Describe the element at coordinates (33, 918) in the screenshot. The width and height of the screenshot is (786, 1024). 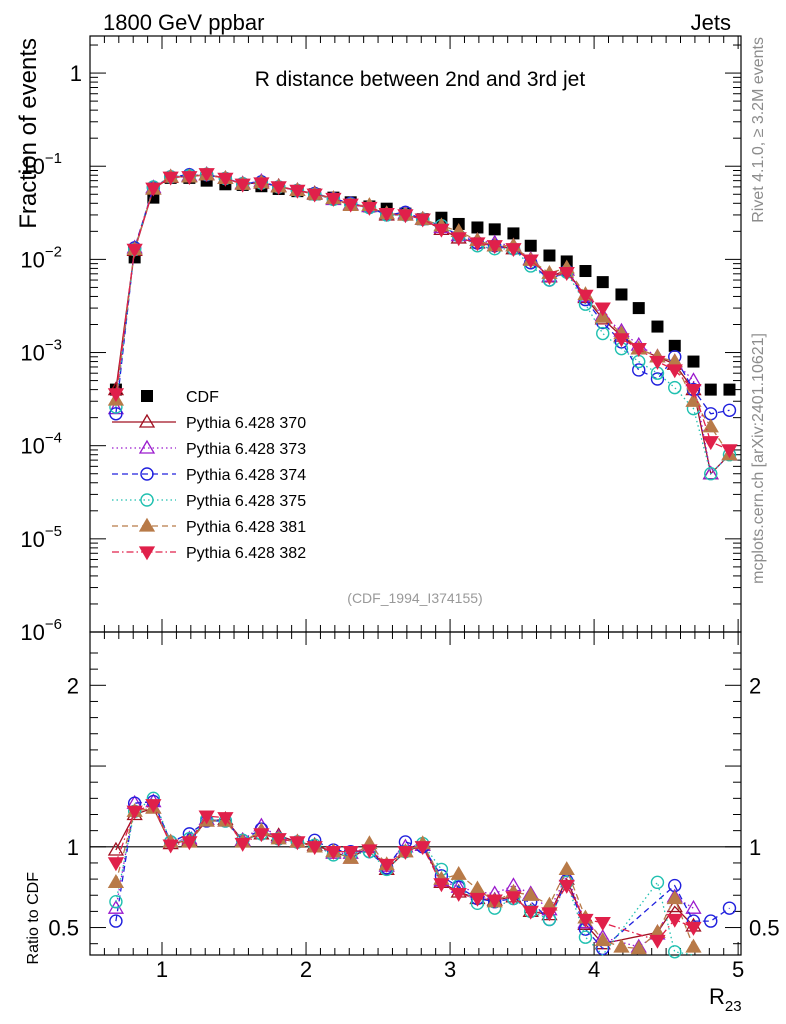
I see `ratio-y-axis-label: Ratio to CDF` at that location.